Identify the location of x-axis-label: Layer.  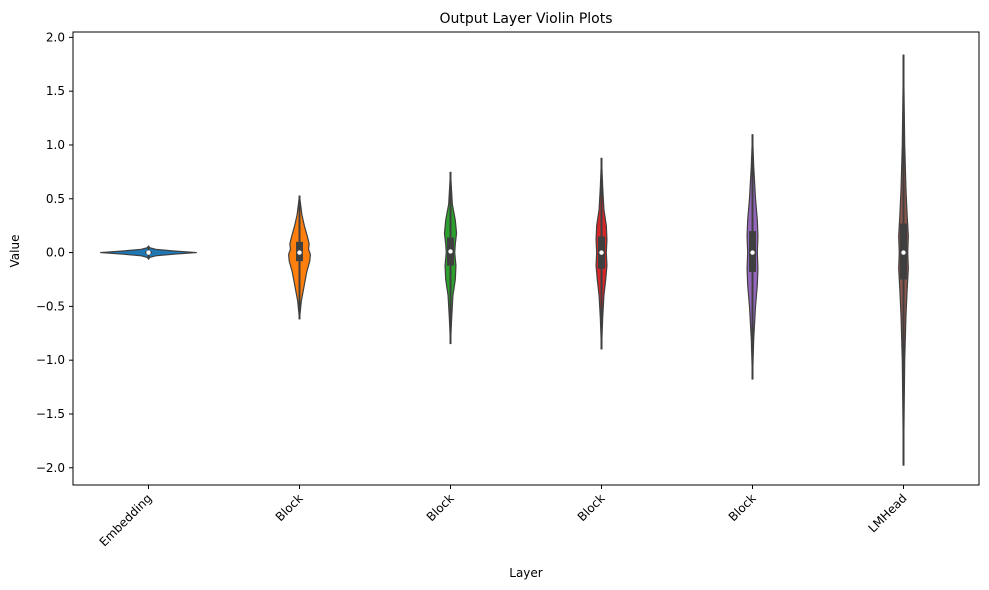
(526, 573).